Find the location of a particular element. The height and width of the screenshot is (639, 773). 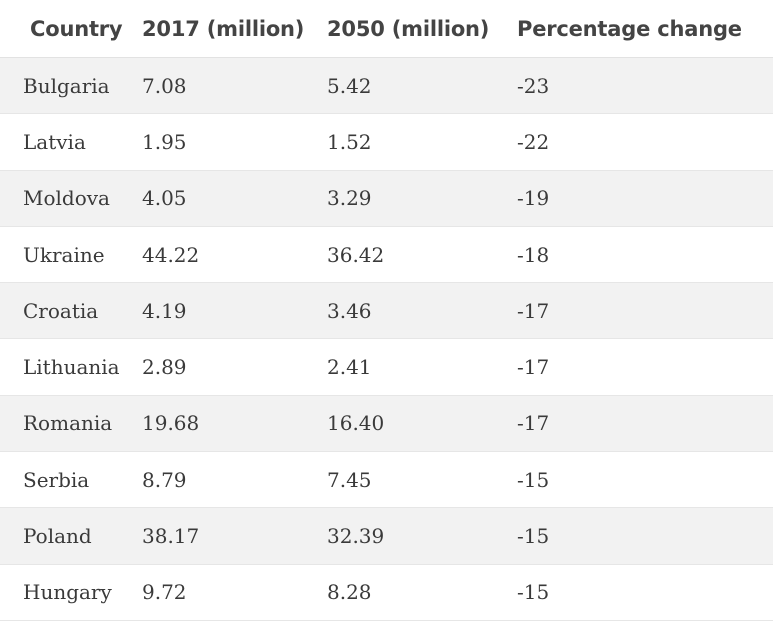

cell-2017: 4.05 is located at coordinates (234, 198).